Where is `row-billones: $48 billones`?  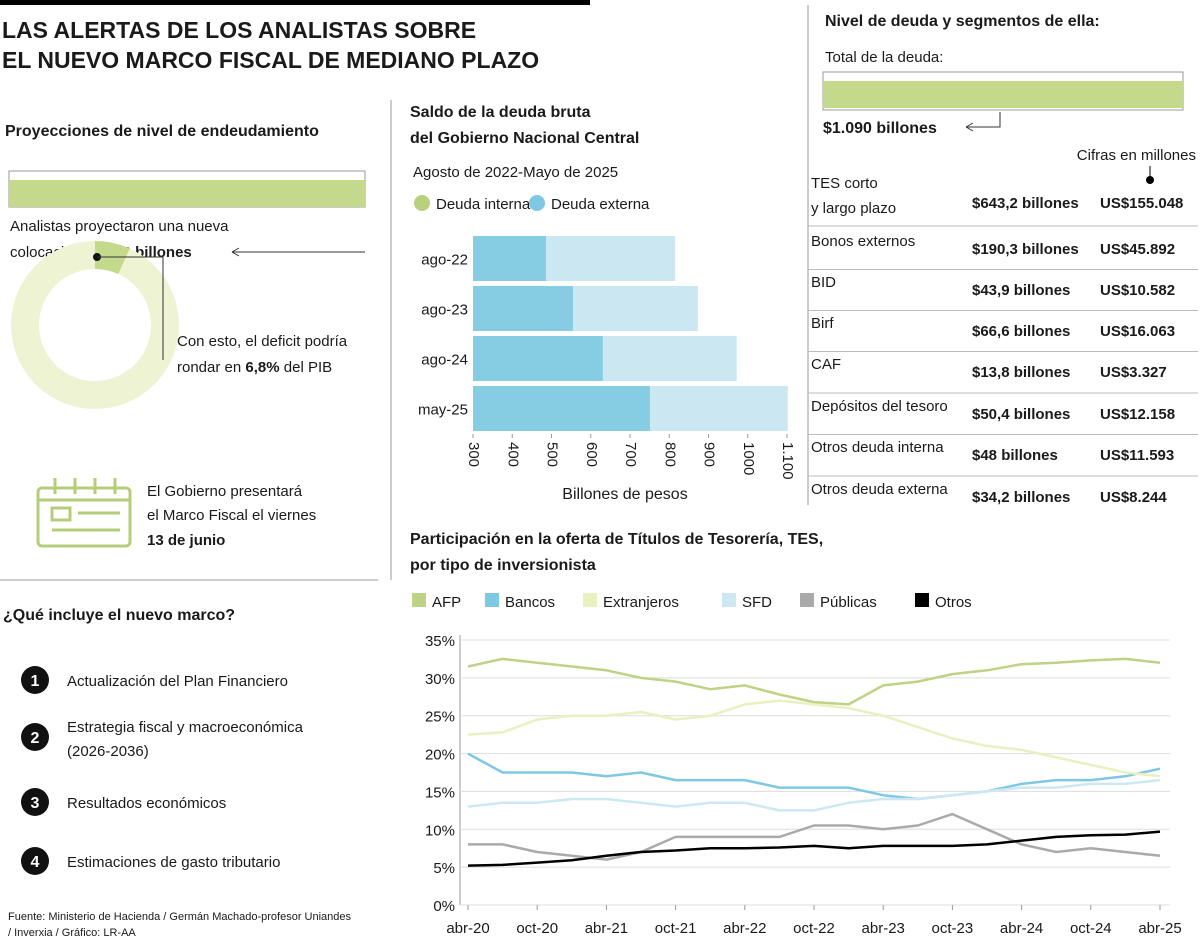 row-billones: $48 billones is located at coordinates (1015, 455).